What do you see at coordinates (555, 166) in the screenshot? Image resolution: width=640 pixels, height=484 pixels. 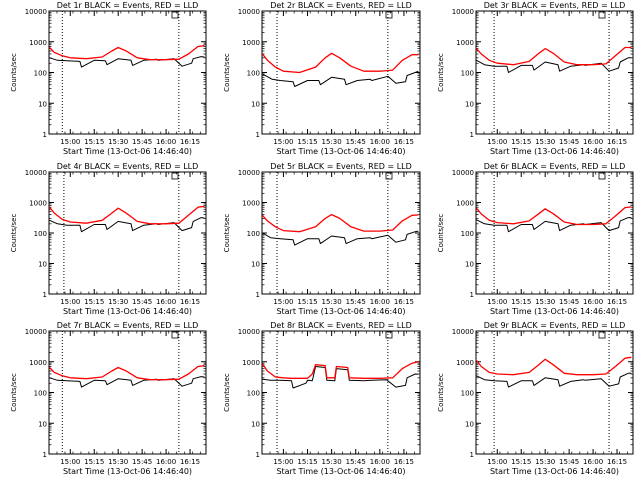 I see `panel-title: Det 6r BLACK = Events, RED = LLD` at bounding box center [555, 166].